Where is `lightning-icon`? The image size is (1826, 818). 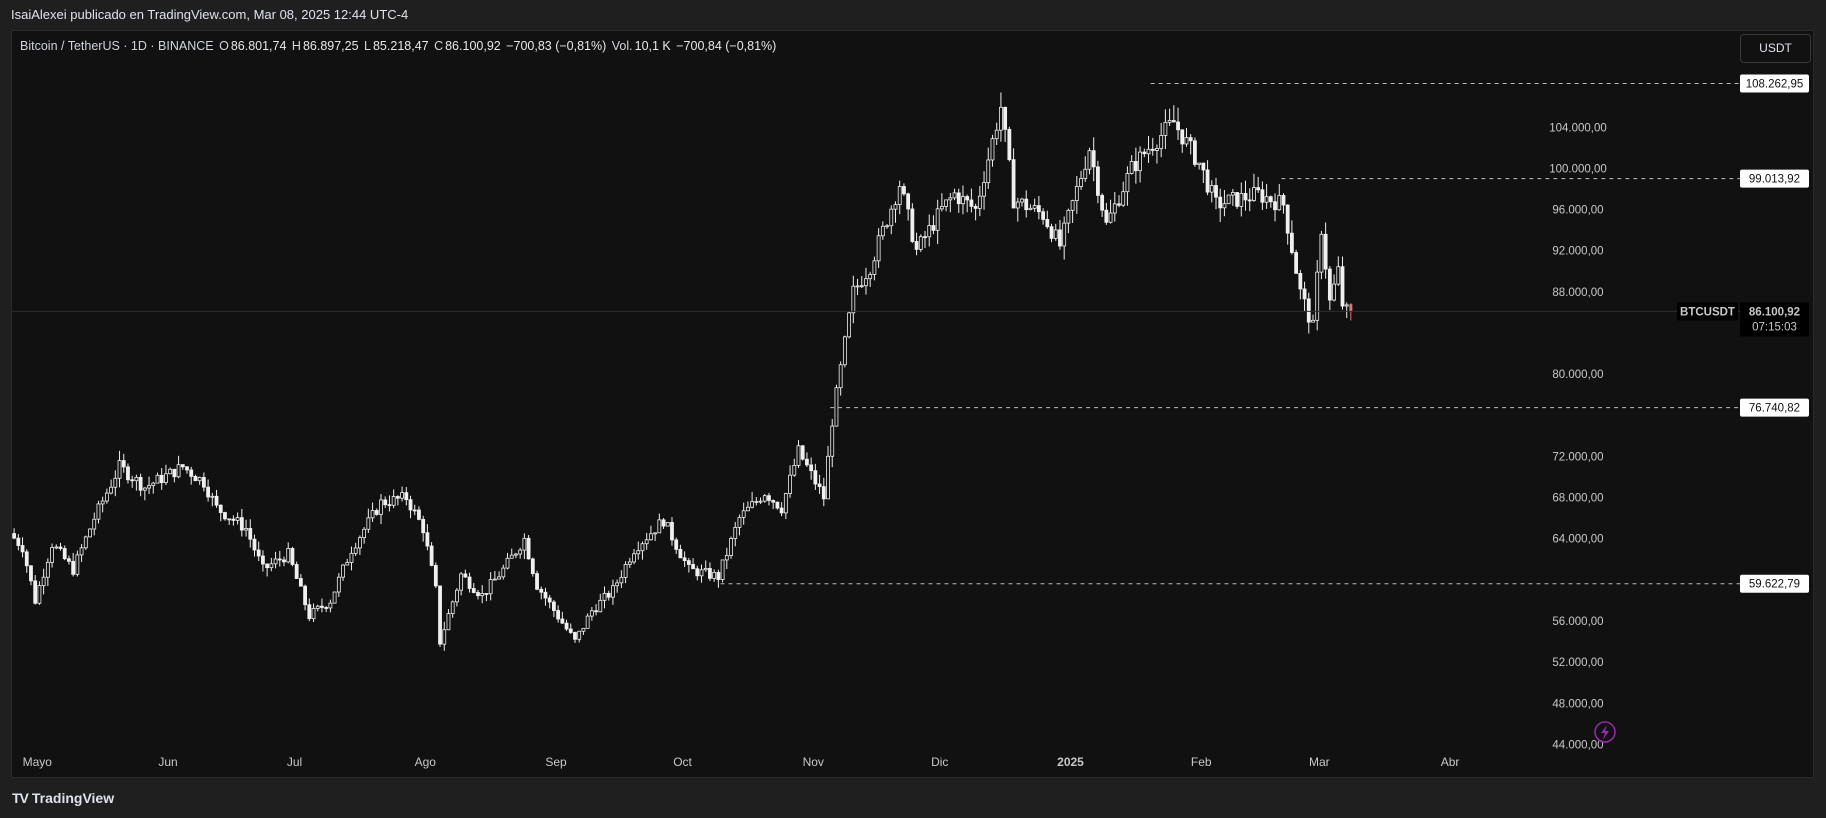 lightning-icon is located at coordinates (1605, 732).